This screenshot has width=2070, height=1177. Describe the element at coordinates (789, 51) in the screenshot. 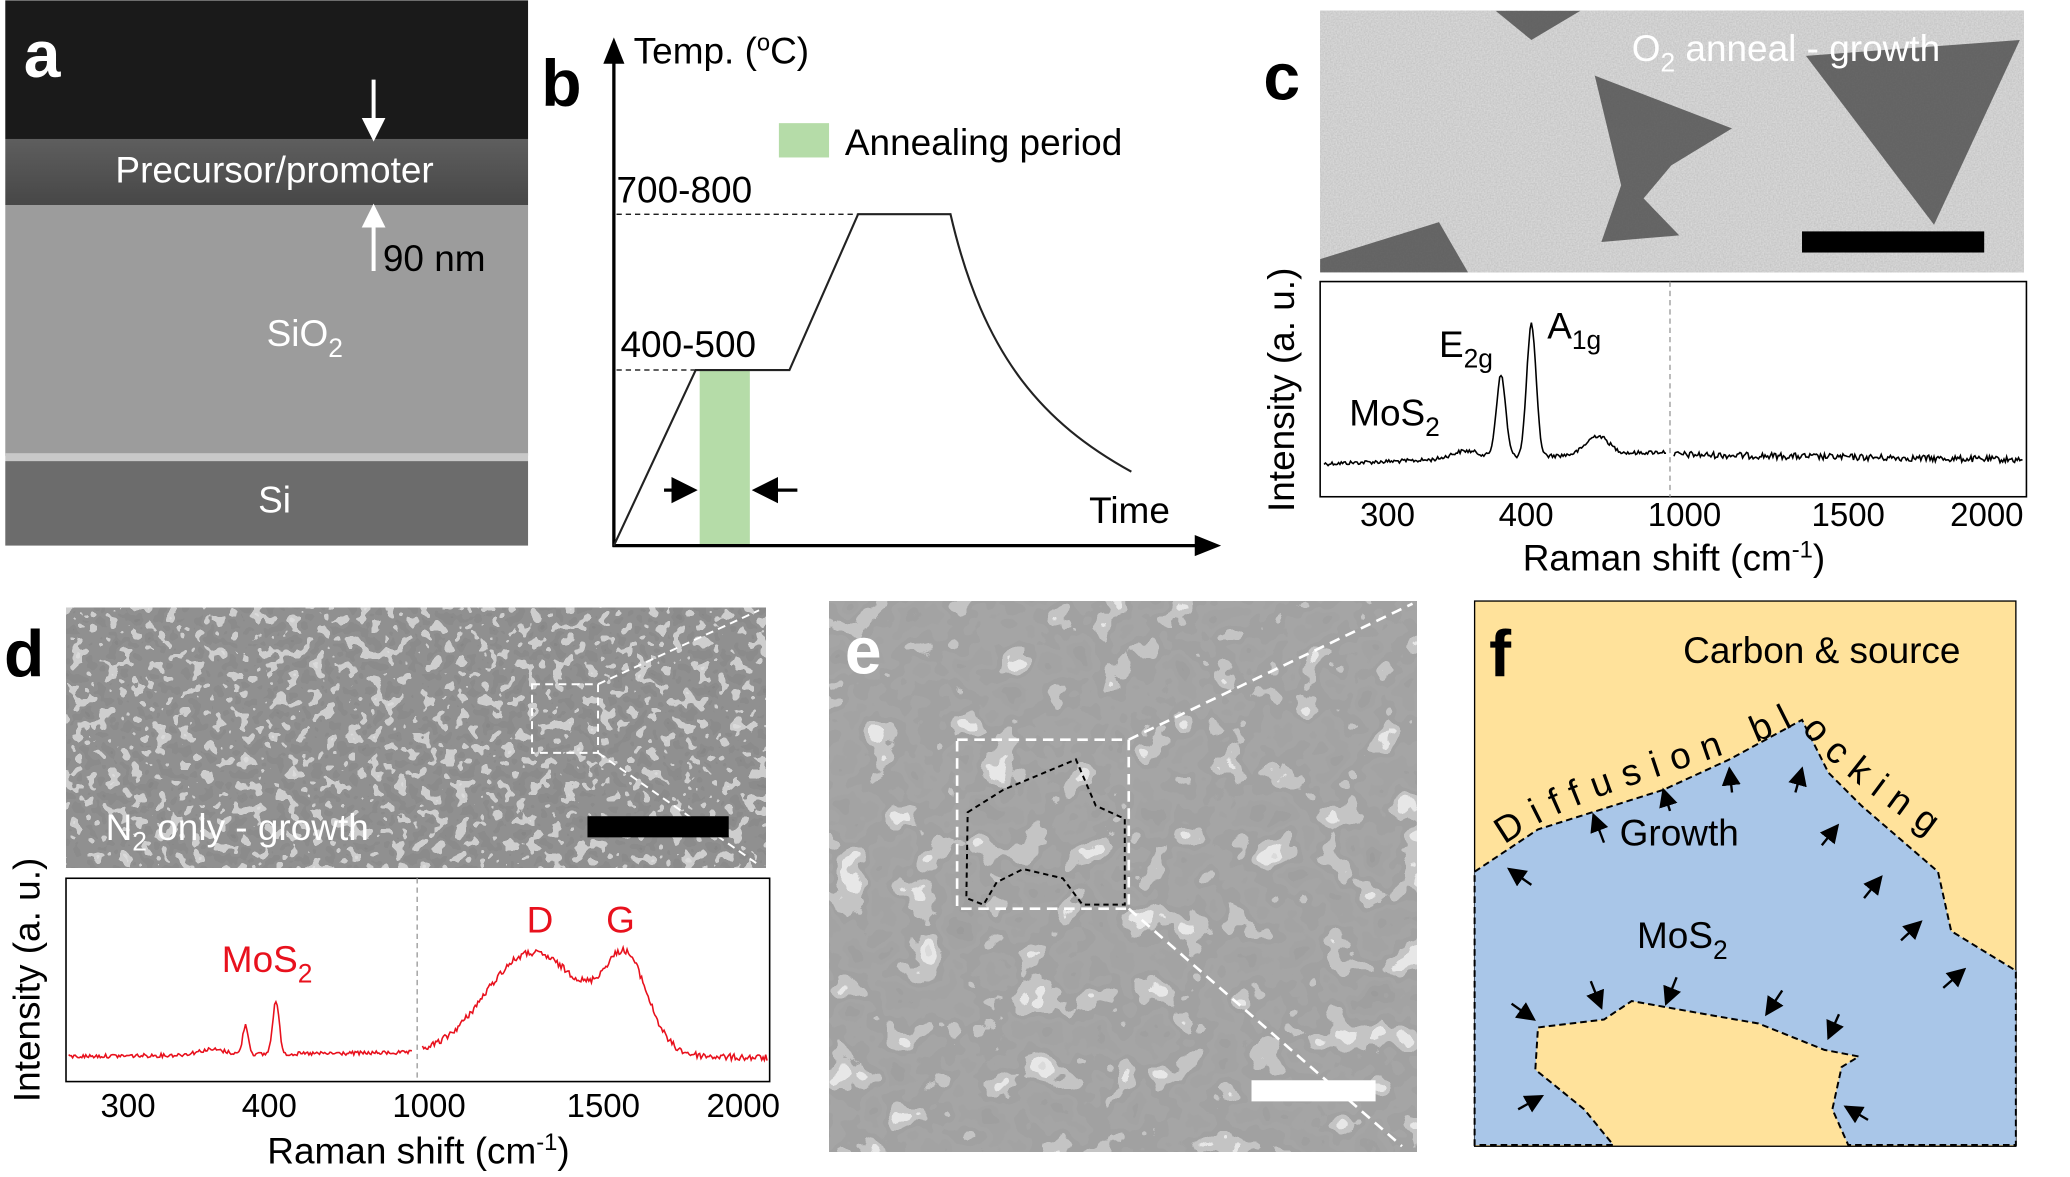

I see `text-part: C)` at that location.